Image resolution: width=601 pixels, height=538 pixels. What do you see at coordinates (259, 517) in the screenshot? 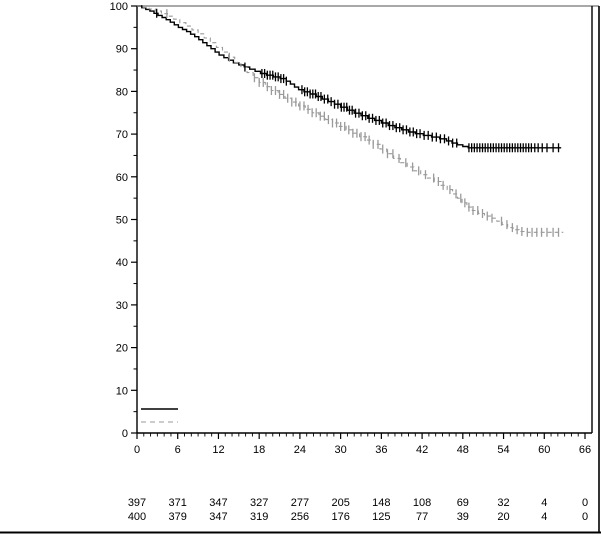
I see `at-risk-count-group-2-dashed: 319` at bounding box center [259, 517].